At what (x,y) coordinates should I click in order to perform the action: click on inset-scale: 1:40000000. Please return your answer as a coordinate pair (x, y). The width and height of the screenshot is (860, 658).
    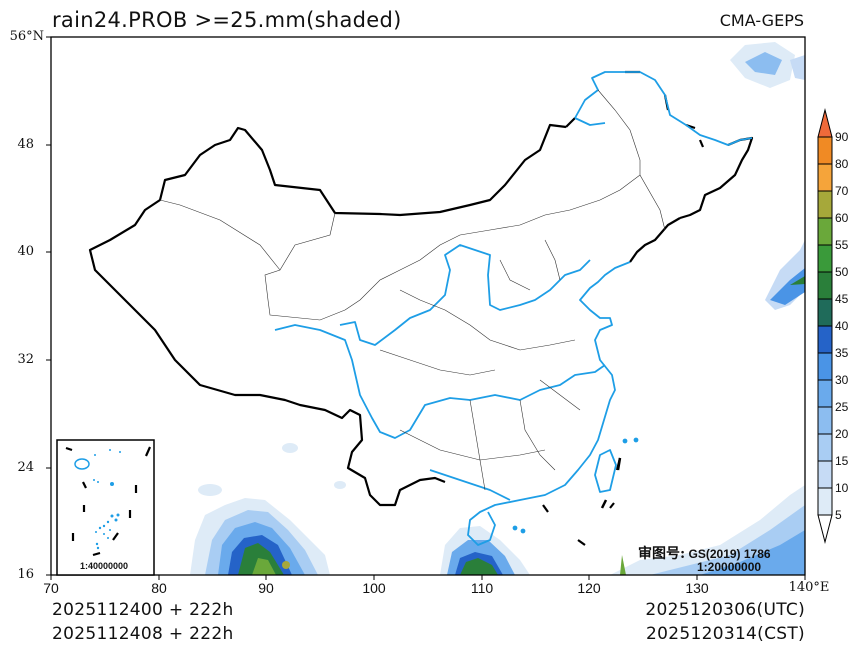
    Looking at the image, I should click on (104, 566).